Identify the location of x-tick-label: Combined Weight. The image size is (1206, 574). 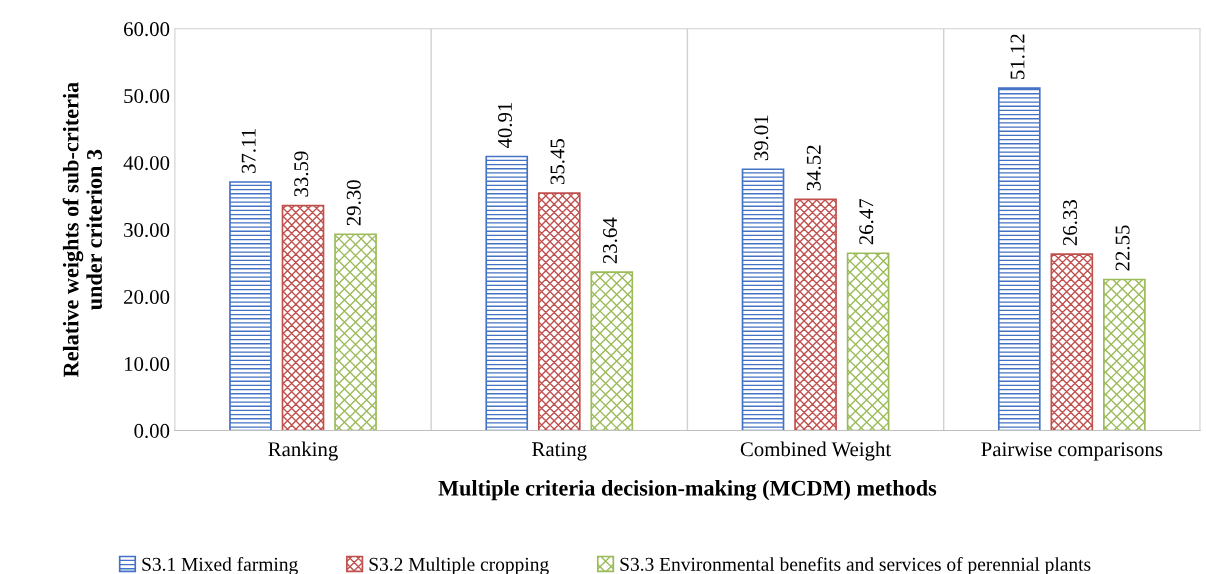
(816, 451).